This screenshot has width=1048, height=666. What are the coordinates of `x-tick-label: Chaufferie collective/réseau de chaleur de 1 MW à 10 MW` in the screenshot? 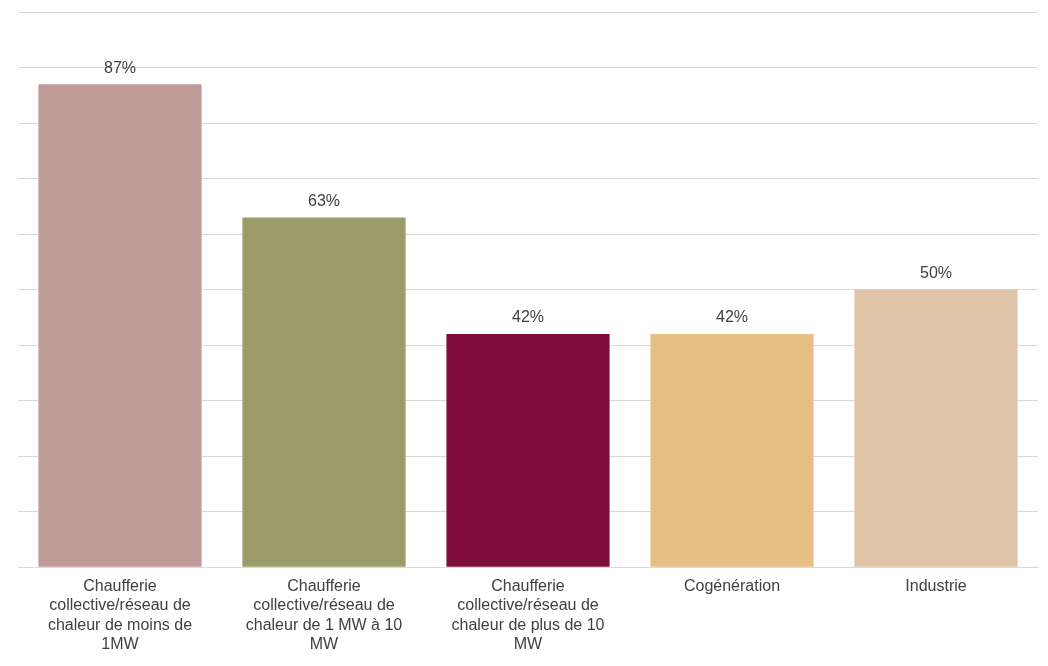 It's located at (324, 614).